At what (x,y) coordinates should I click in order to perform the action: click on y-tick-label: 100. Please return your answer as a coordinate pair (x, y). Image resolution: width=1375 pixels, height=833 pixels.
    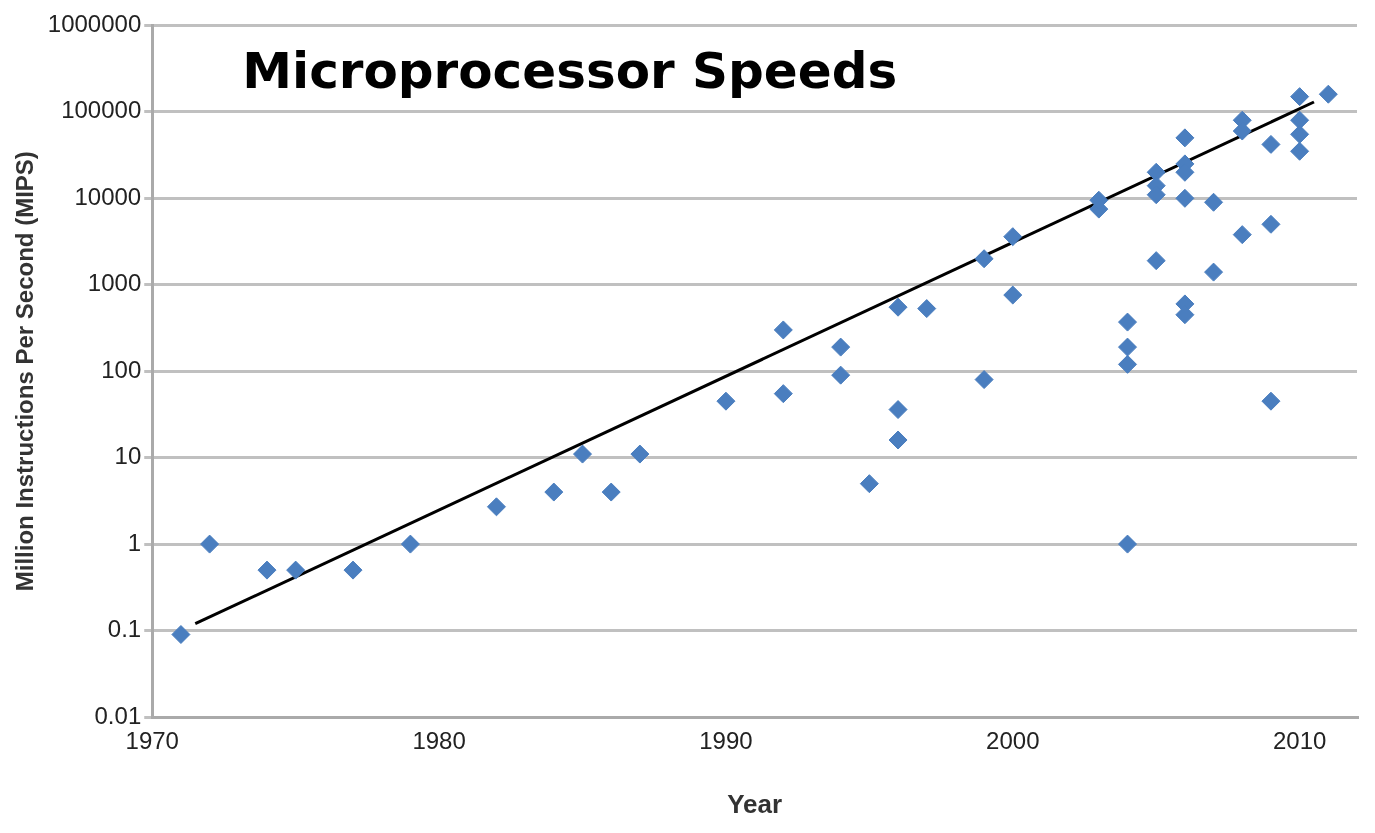
    Looking at the image, I should click on (121, 369).